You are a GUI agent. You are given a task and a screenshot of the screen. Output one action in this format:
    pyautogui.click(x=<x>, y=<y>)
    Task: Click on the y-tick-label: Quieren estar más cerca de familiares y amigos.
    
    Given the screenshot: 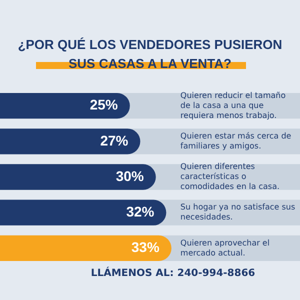 What is the action you would take?
    pyautogui.click(x=236, y=140)
    